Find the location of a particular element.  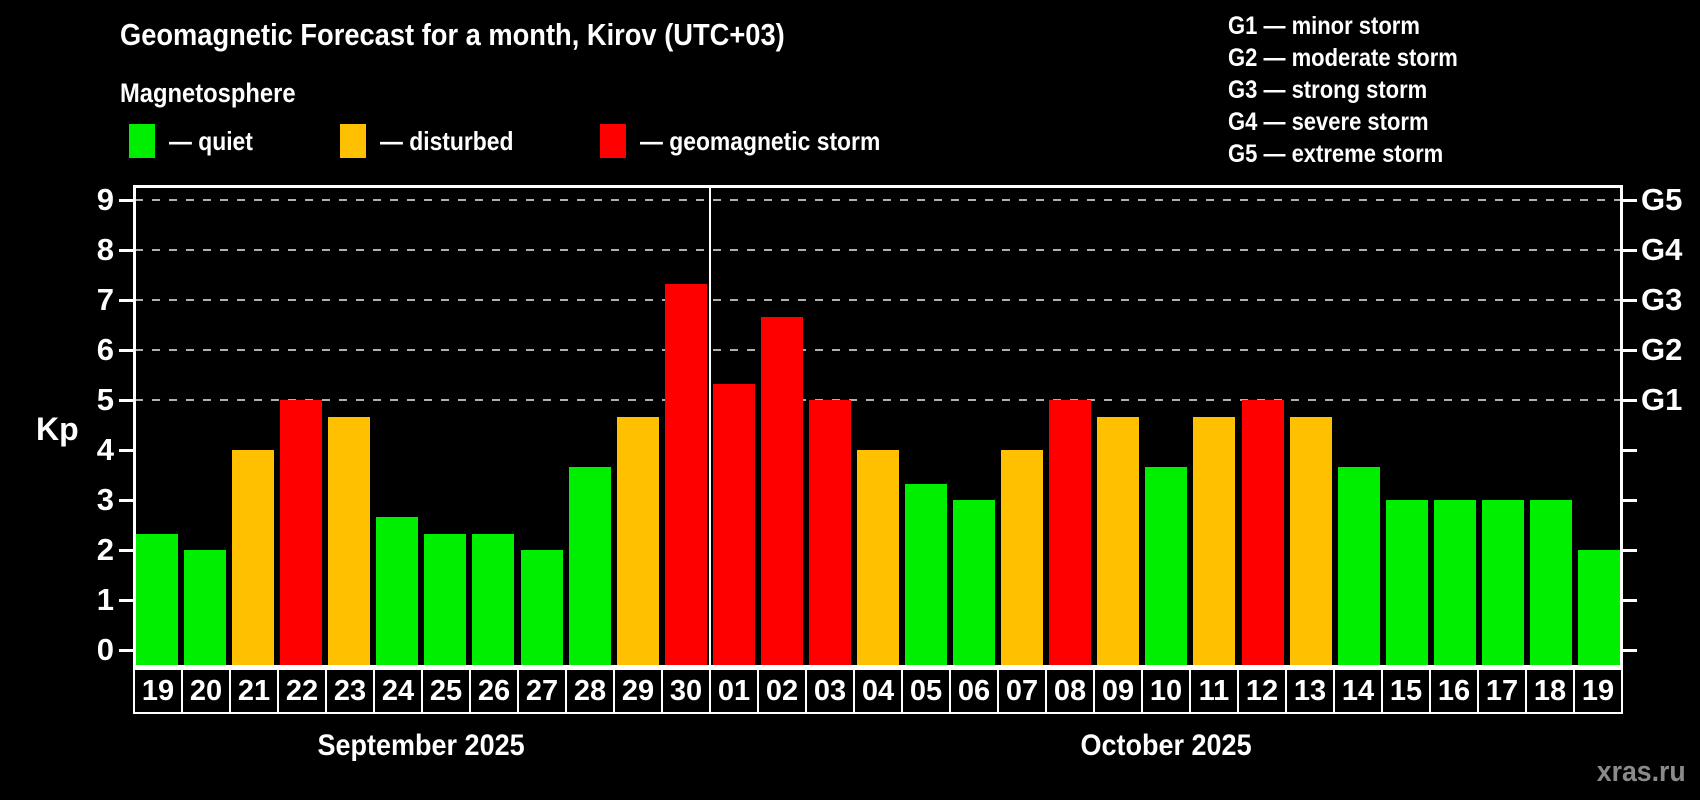

legend-label: — disturbed is located at coordinates (447, 140).